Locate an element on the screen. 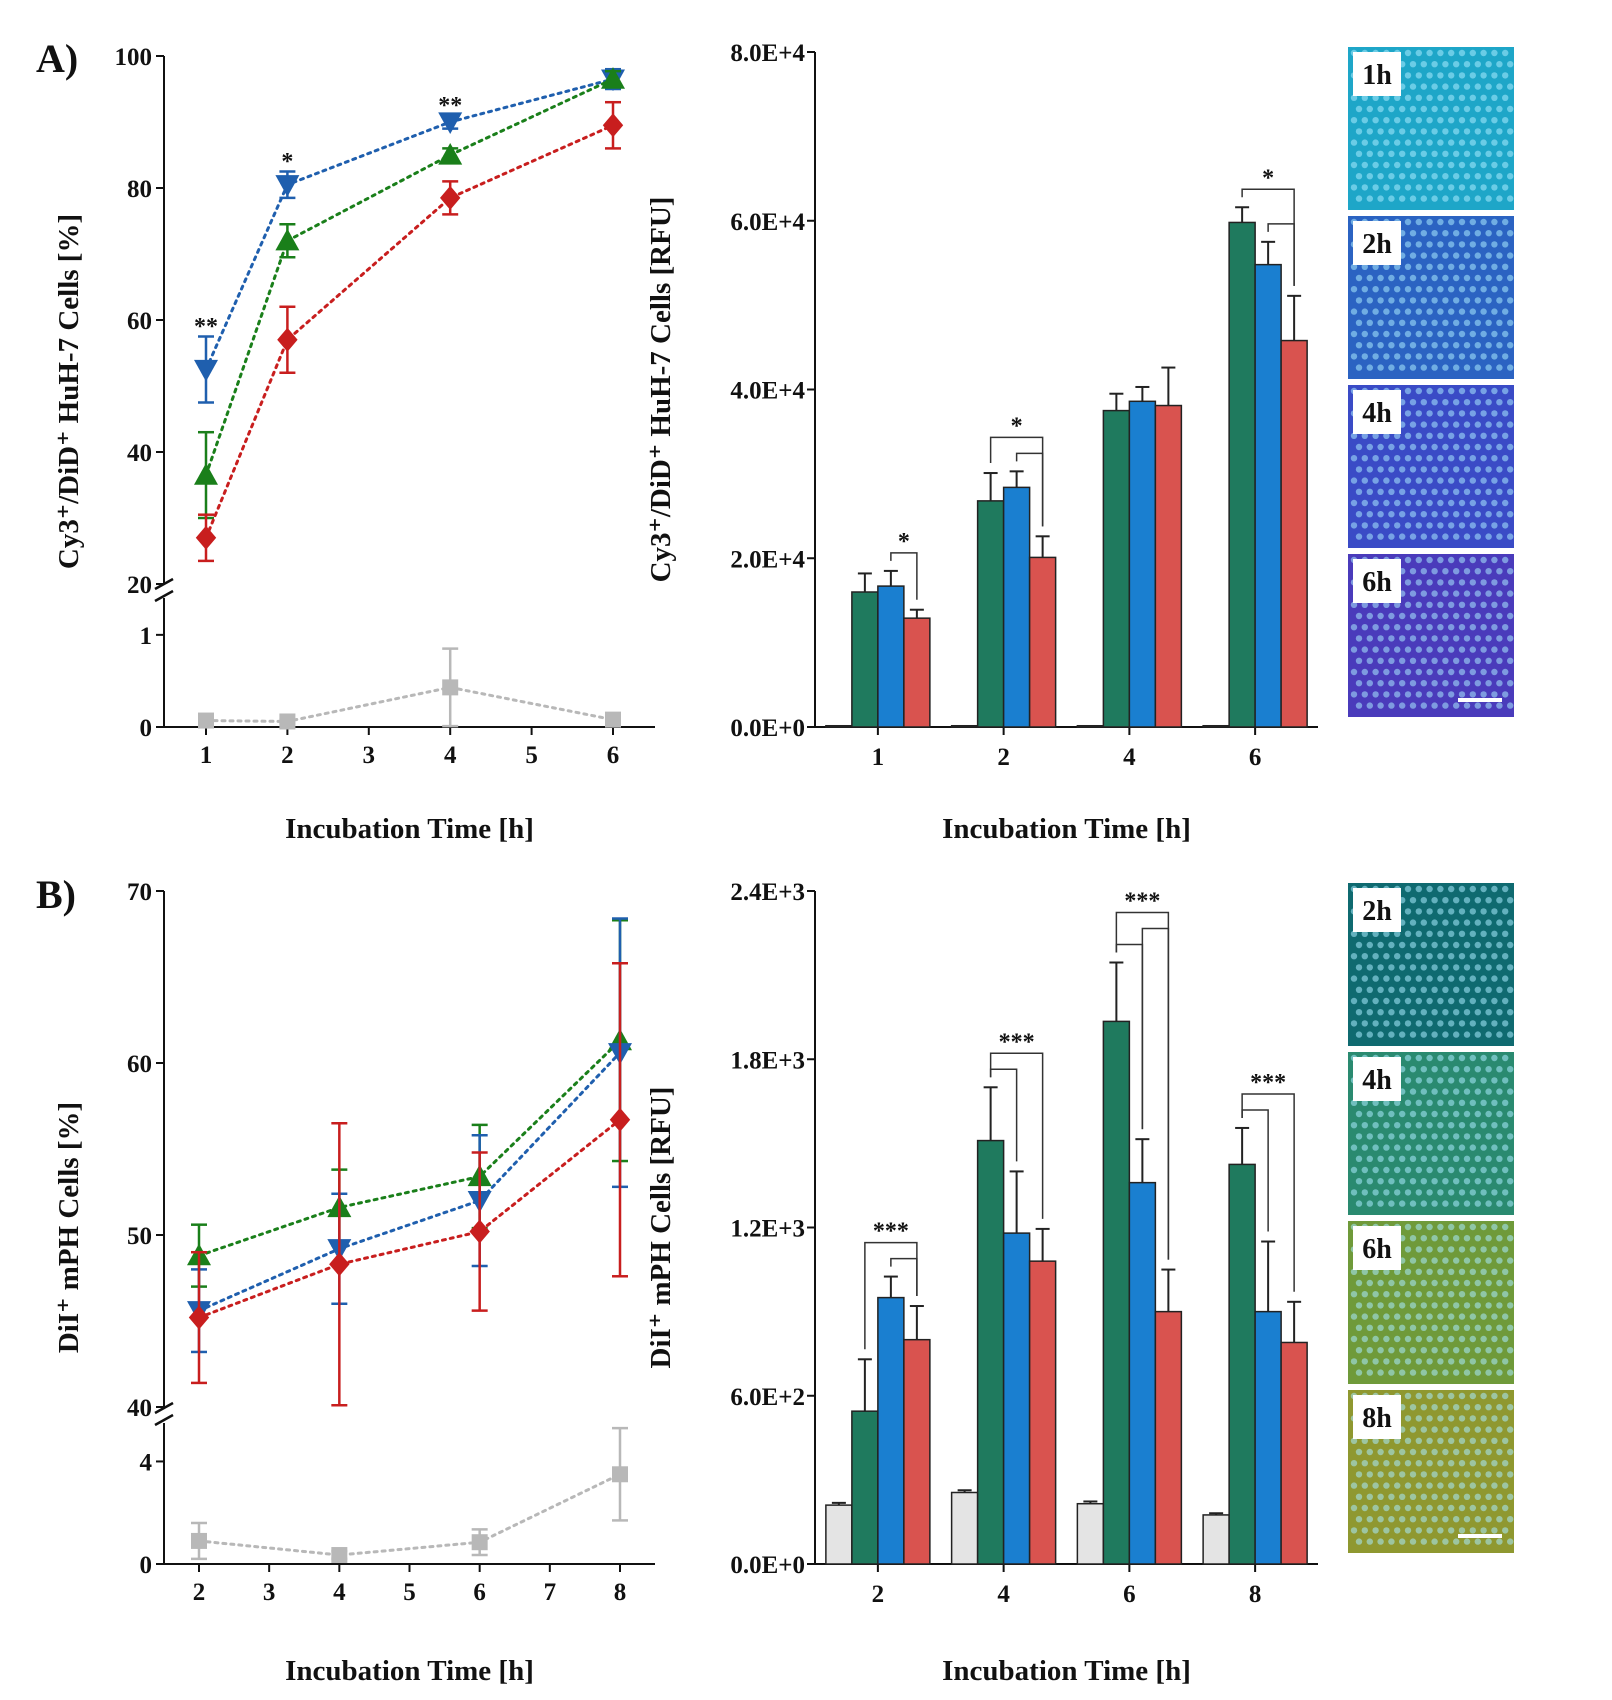 This screenshot has height=1700, width=1612. y-tick-label: 1 is located at coordinates (146, 636).